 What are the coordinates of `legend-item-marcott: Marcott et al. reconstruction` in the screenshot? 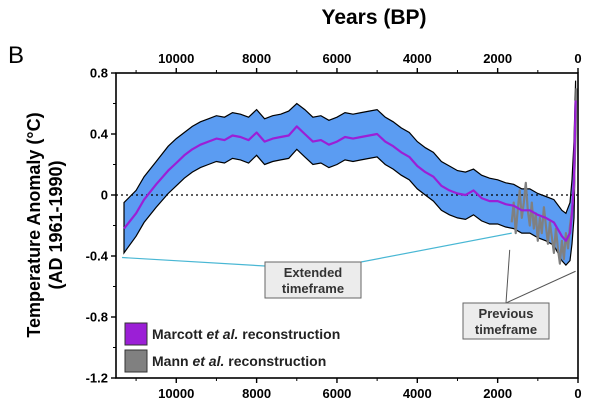 It's located at (232, 334).